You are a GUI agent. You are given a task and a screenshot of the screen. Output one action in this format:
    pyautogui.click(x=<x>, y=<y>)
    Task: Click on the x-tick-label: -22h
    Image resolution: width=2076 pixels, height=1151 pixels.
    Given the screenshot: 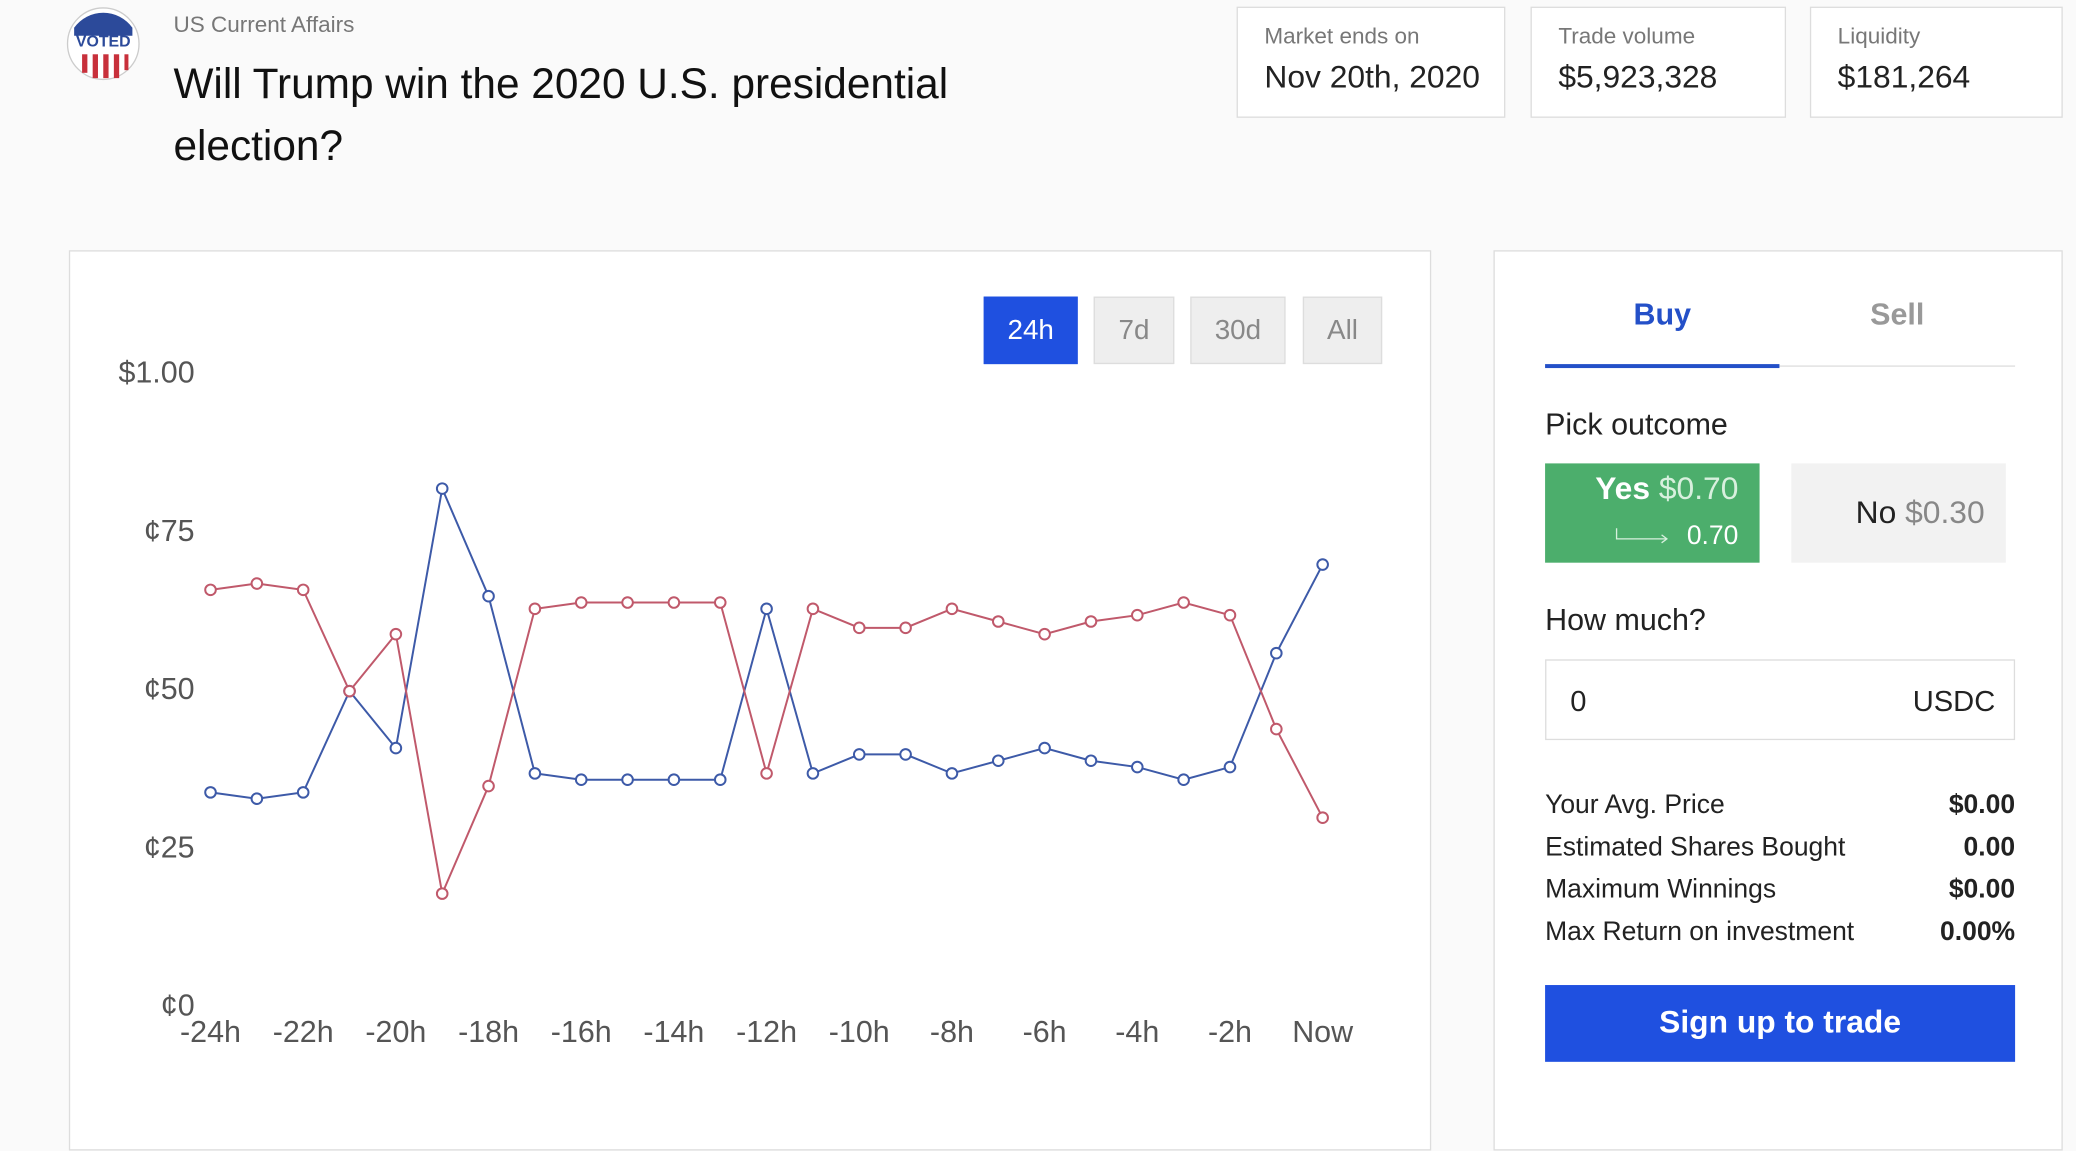 What is the action you would take?
    pyautogui.click(x=303, y=1032)
    